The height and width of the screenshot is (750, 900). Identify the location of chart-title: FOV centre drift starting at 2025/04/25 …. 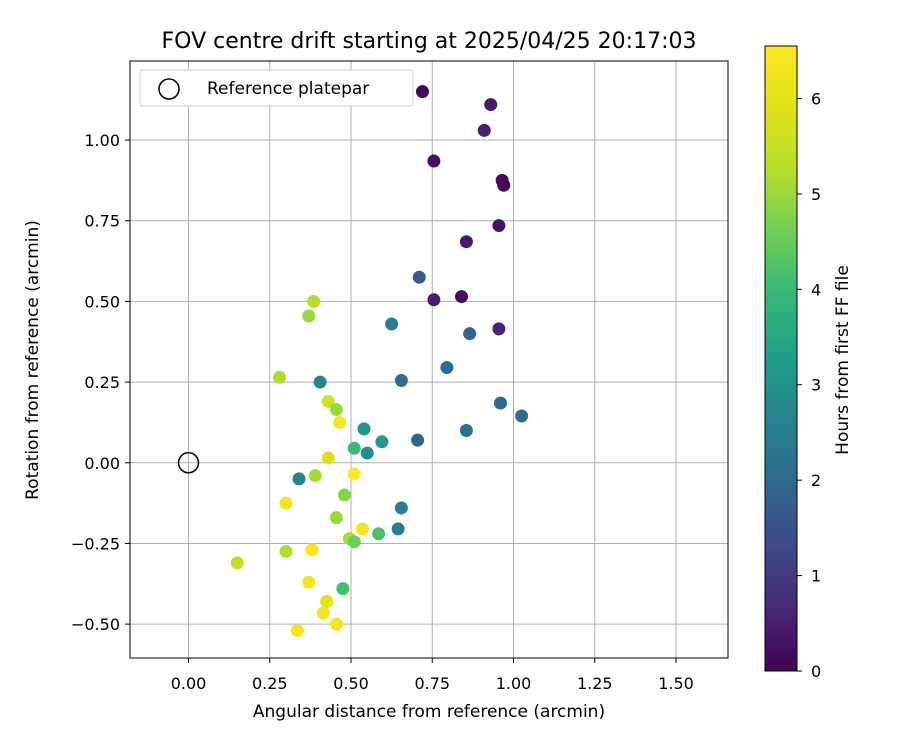
(429, 41).